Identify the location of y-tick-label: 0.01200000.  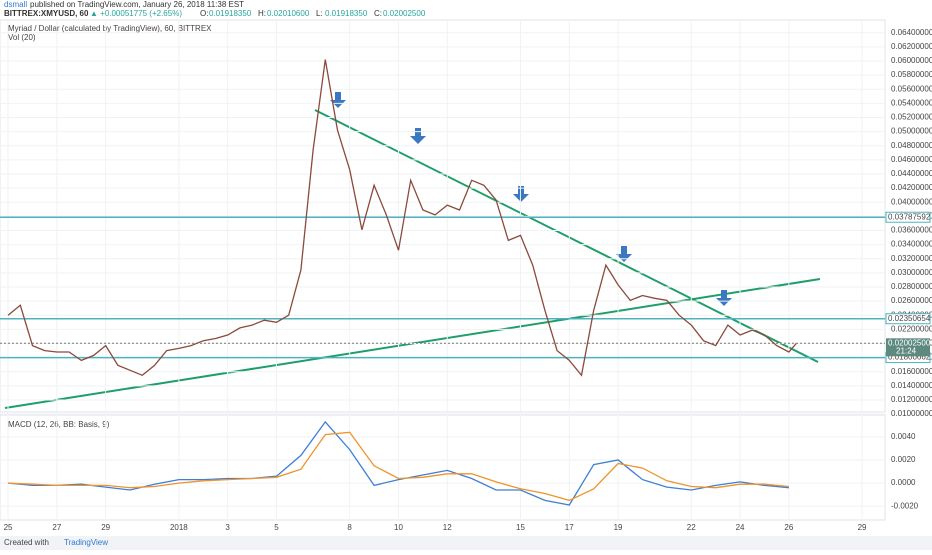
(911, 399).